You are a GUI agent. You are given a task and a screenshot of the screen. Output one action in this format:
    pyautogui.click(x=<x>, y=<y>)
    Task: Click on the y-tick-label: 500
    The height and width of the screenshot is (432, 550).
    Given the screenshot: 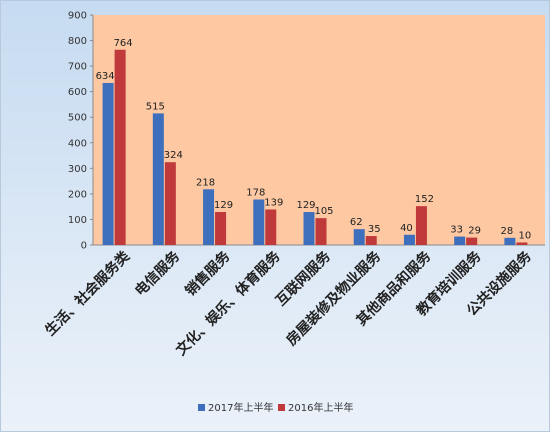 What is the action you would take?
    pyautogui.click(x=77, y=118)
    